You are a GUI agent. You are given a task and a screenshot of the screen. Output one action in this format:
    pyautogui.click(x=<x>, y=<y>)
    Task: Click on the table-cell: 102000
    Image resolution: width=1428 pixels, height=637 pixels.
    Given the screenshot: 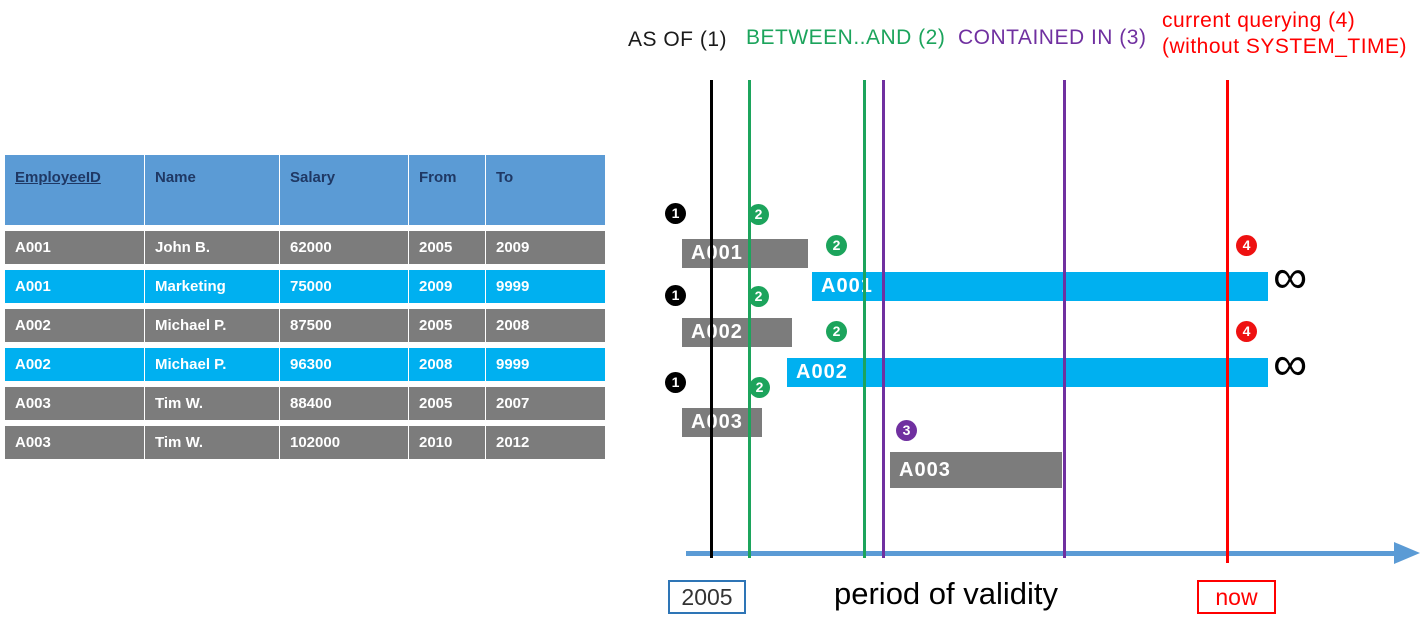 What is the action you would take?
    pyautogui.click(x=344, y=442)
    